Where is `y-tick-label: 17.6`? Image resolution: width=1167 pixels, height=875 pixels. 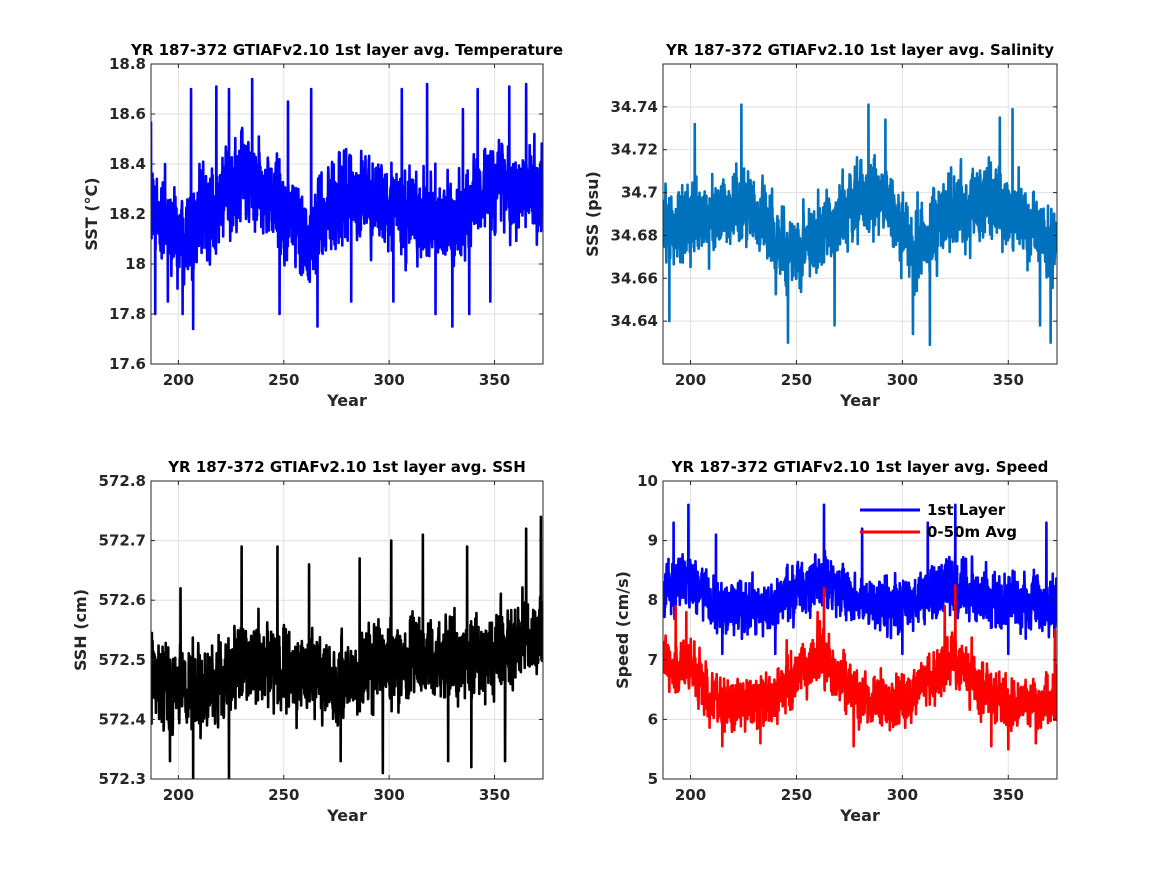 y-tick-label: 17.6 is located at coordinates (127, 364).